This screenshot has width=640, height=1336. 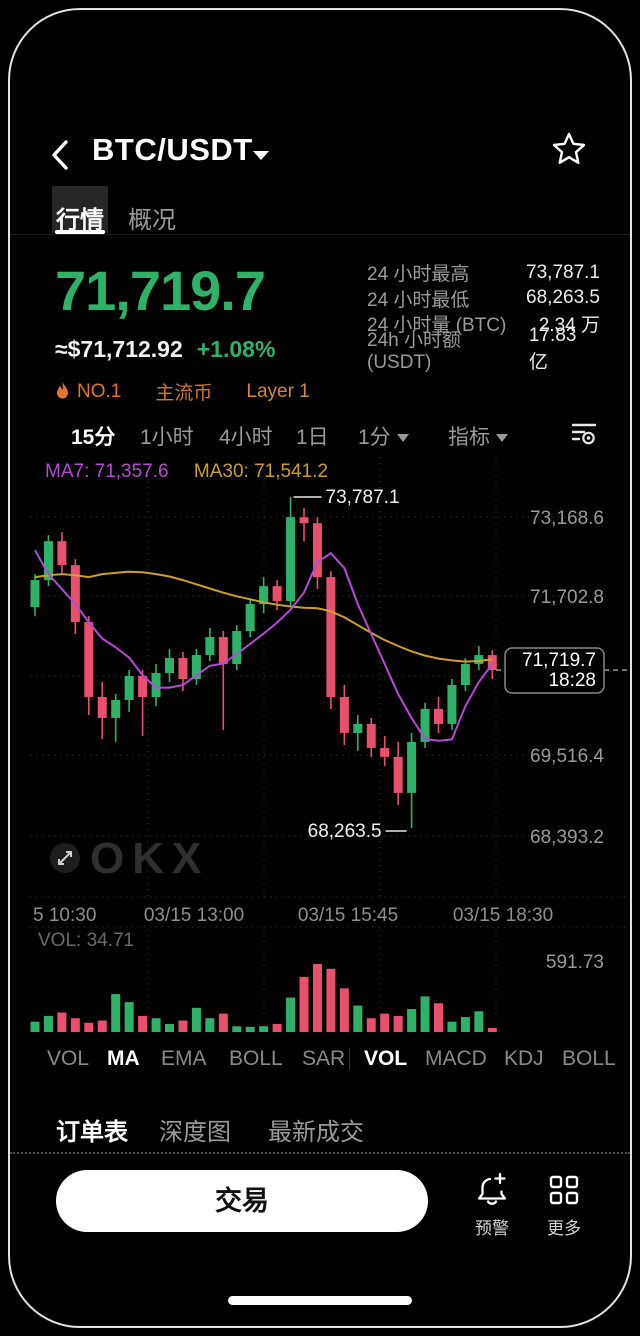 What do you see at coordinates (483, 299) in the screenshot?
I see `stat-row-low: 24 小时最低 68,263.5` at bounding box center [483, 299].